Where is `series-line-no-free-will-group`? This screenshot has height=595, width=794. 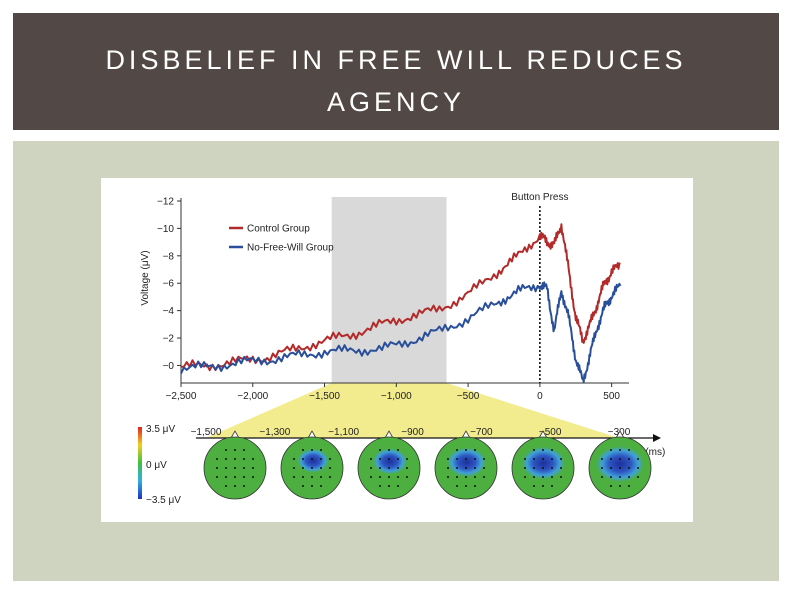 series-line-no-free-will-group is located at coordinates (401, 332).